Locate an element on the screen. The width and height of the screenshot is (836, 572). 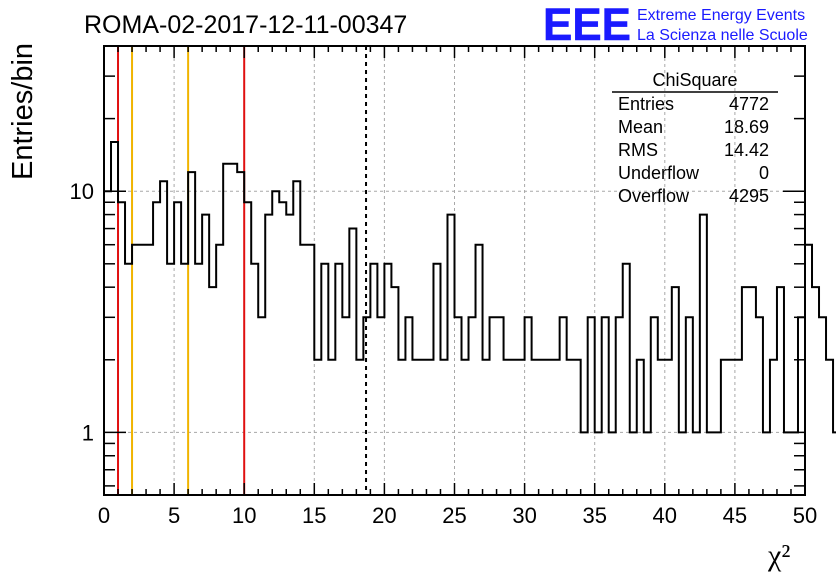
x-axis-label: χ² is located at coordinates (778, 555).